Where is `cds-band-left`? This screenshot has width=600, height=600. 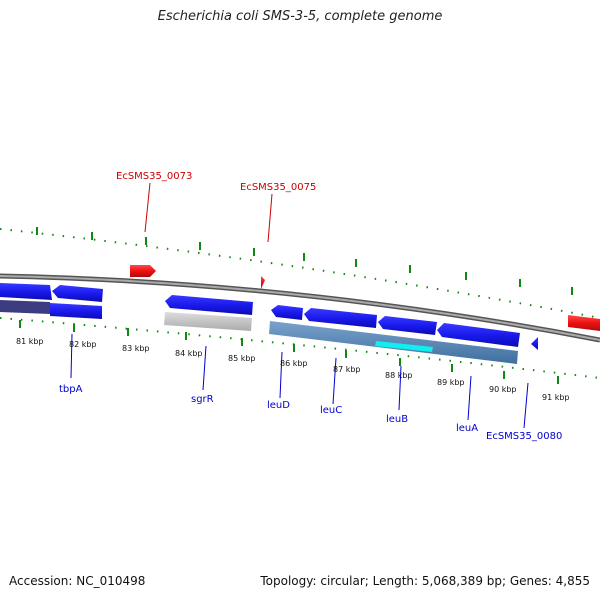
cds-band-left is located at coordinates (25, 307).